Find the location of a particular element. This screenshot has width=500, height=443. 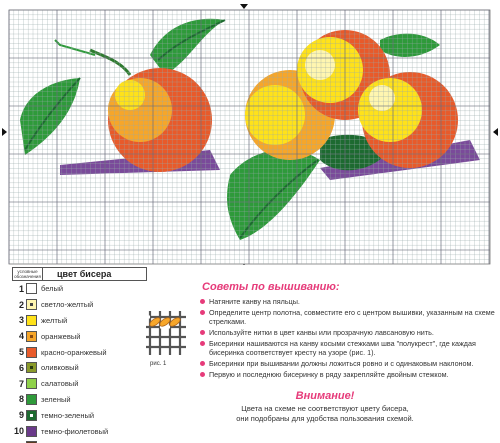

legend-number: 6 is located at coordinates (21, 367).